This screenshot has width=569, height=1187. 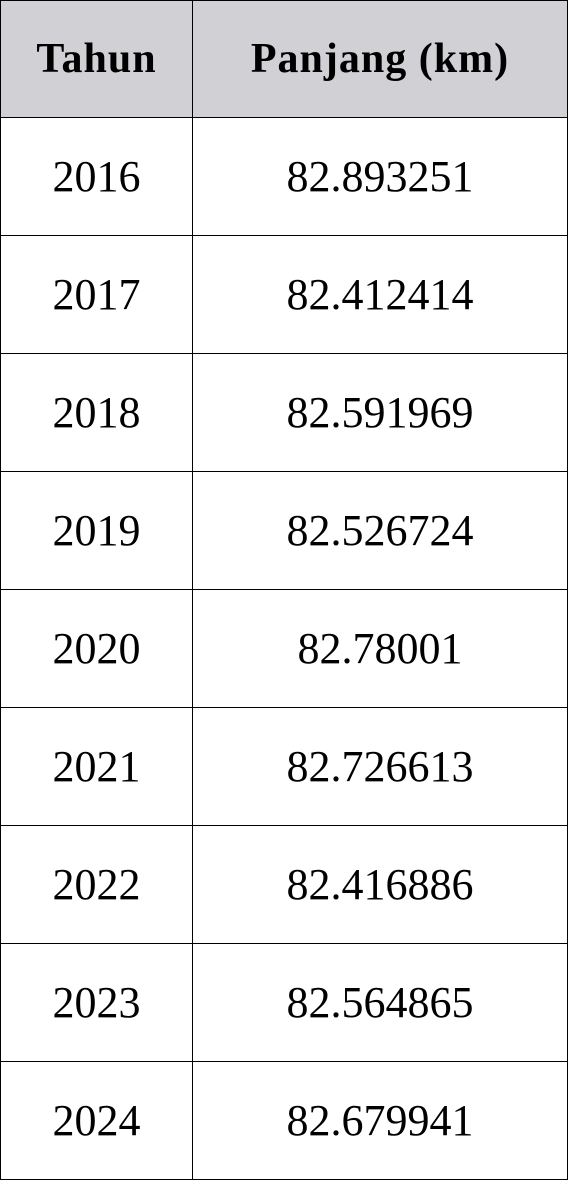 What do you see at coordinates (380, 412) in the screenshot?
I see `length-cell: 82.591969` at bounding box center [380, 412].